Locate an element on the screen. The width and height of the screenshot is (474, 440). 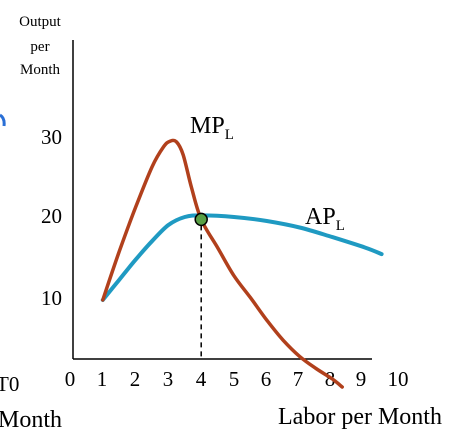
x-tick-label-5: 5 is located at coordinates (234, 379).